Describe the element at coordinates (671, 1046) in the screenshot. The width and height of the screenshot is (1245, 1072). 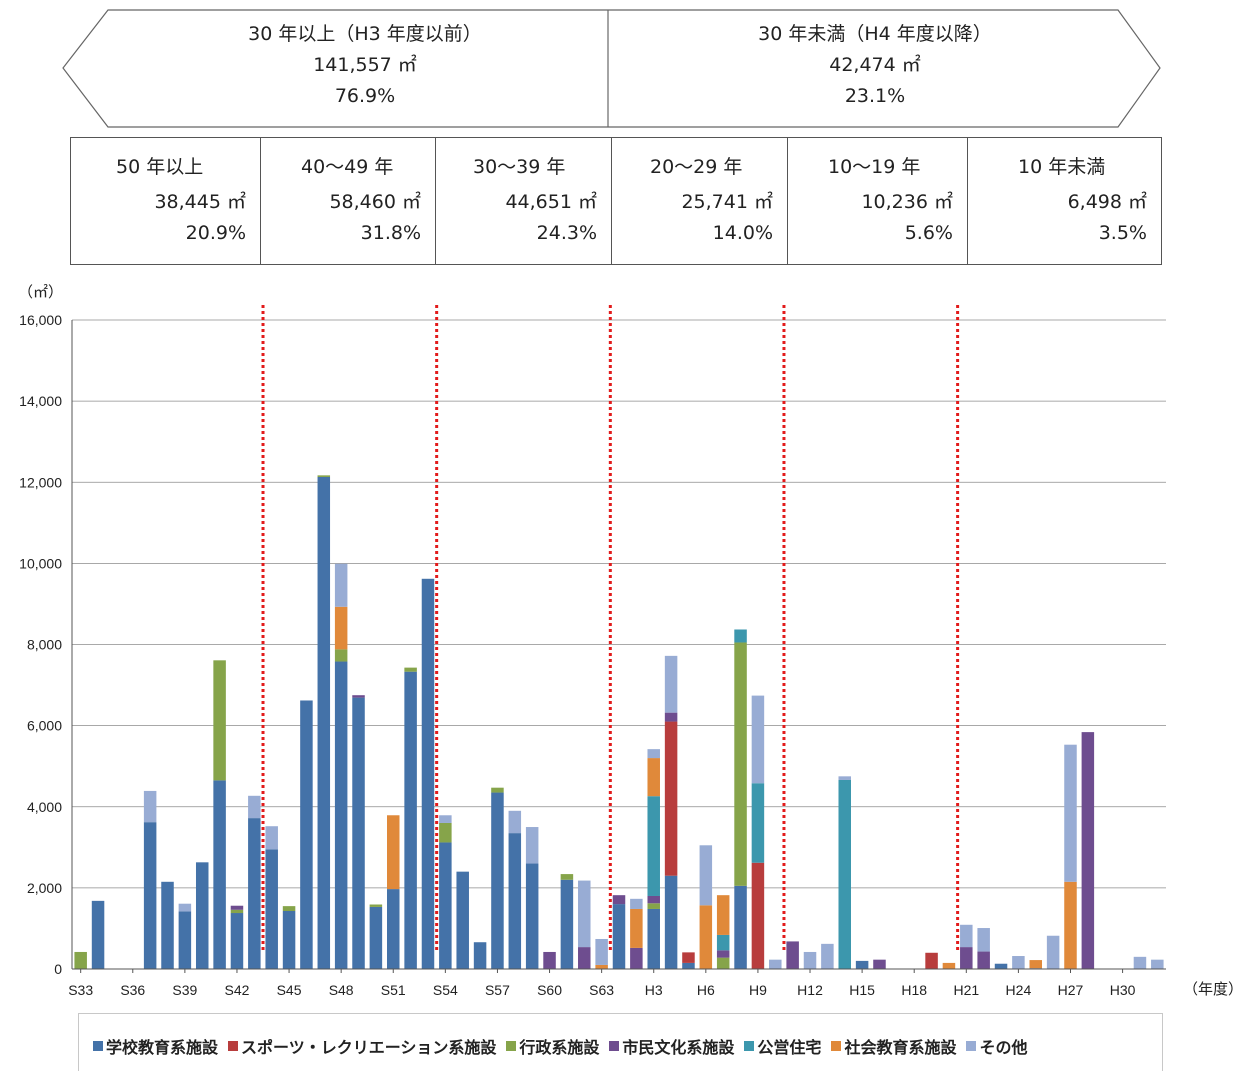
I see `legend-item: 市民文化系施設` at that location.